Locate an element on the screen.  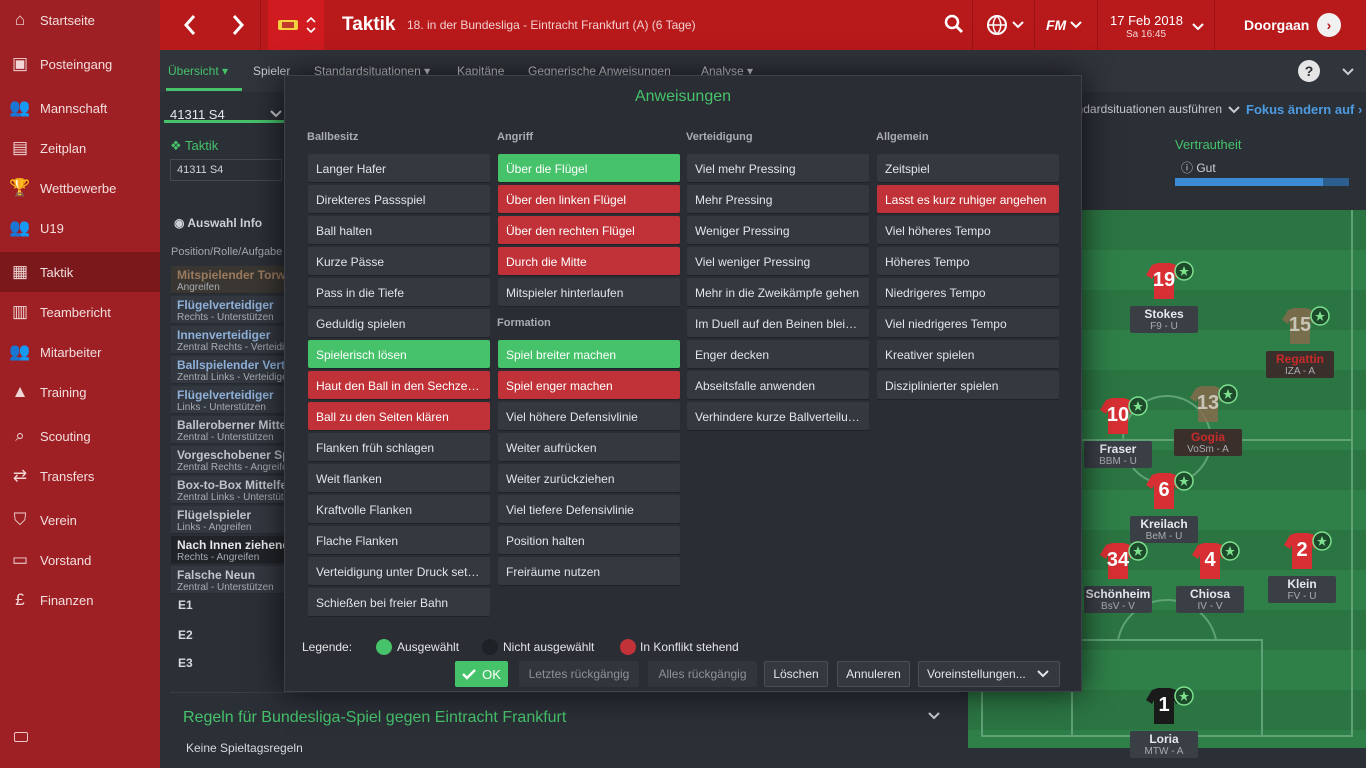
instruction-ballbesitz-button: Schießen bei freier Bahn is located at coordinates (399, 602).